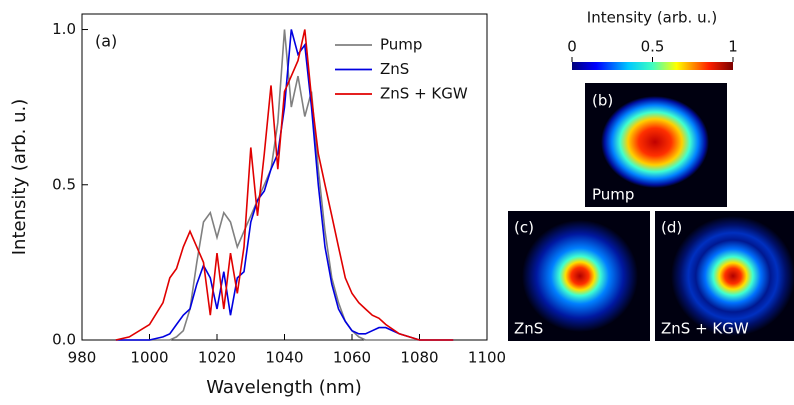  I want to click on panel-caption: Pump, so click(613, 195).